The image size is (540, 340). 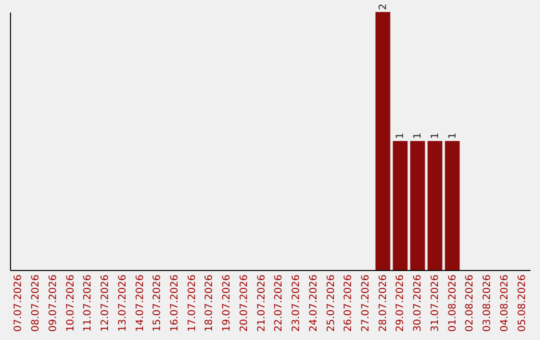 I want to click on x-tick-label: 10.07.2026, so click(x=70, y=303).